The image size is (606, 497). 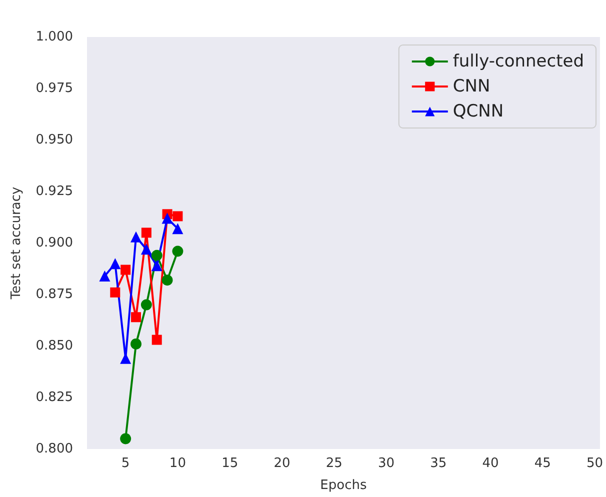 I want to click on x-tick-label: 5, so click(x=125, y=463).